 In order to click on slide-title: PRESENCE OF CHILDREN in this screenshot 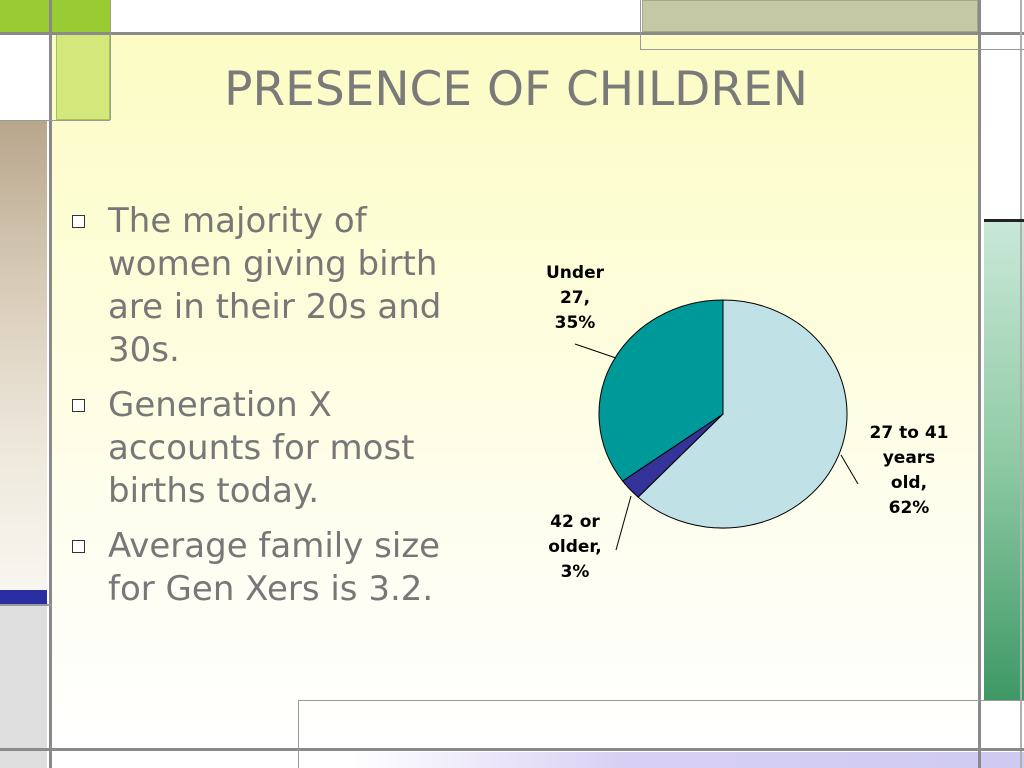, I will do `click(516, 89)`.